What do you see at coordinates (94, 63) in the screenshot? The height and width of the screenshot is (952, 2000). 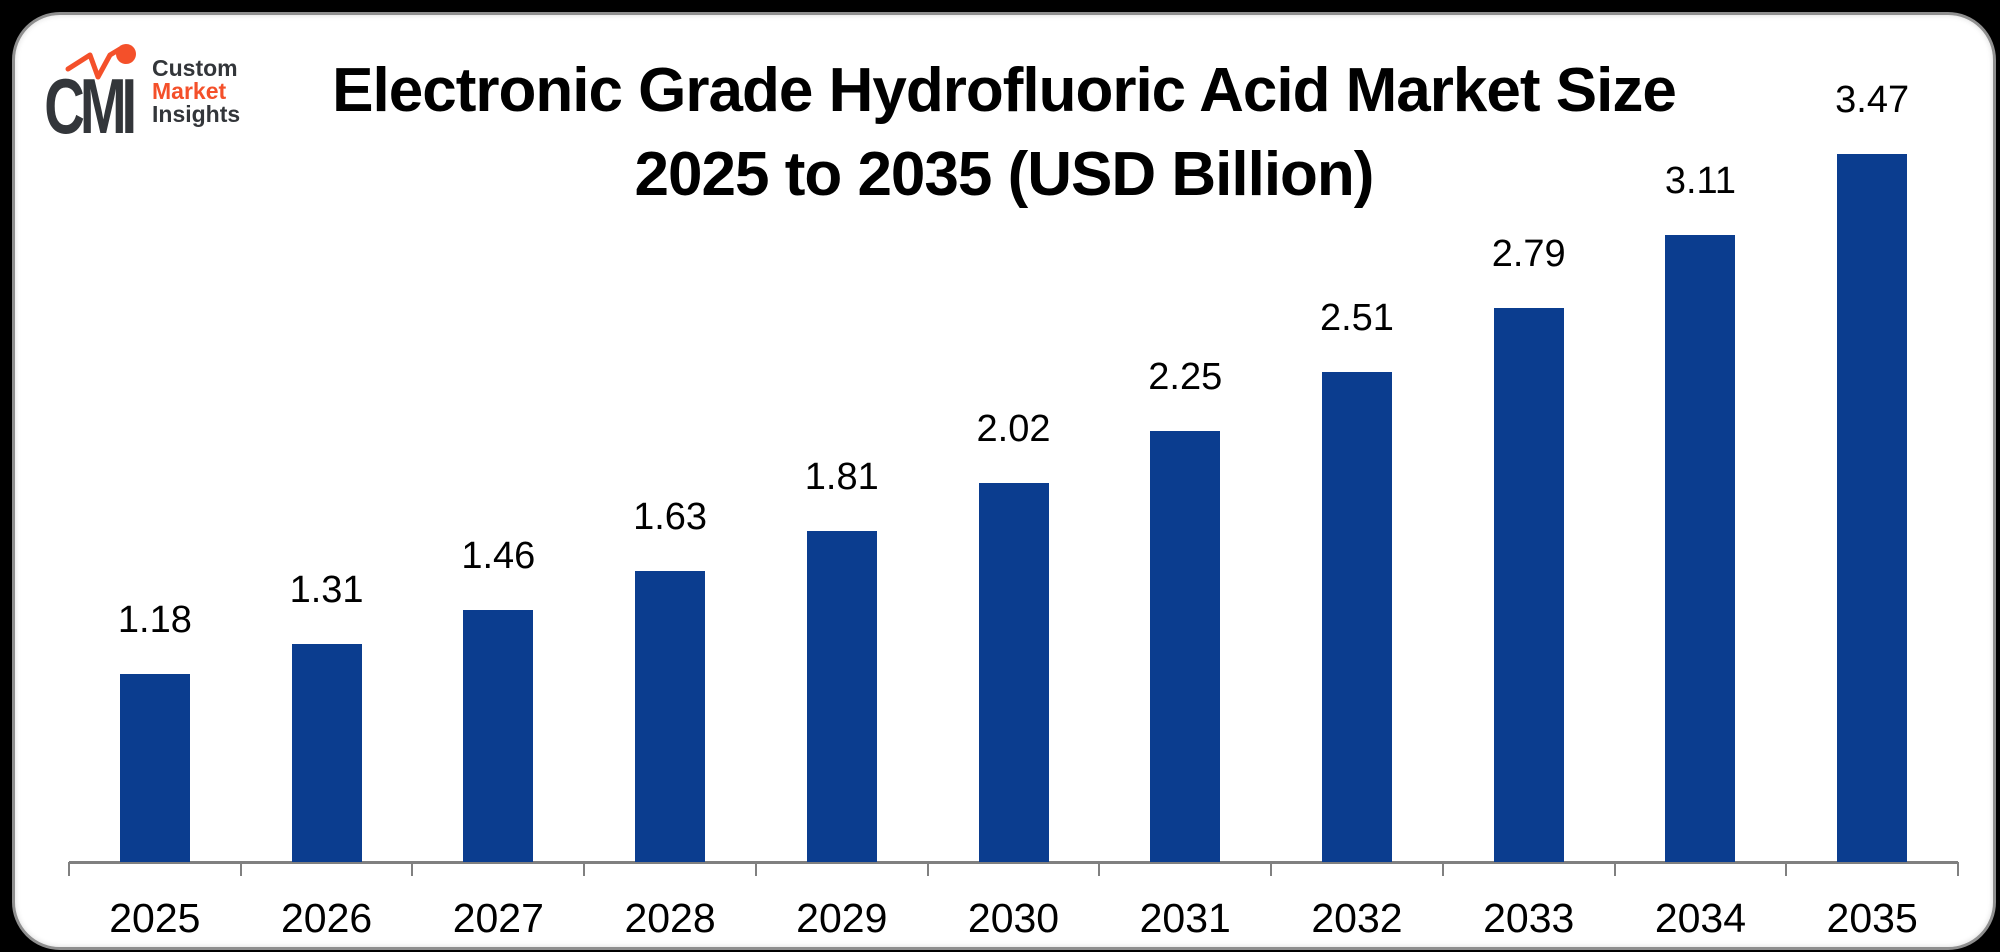 I see `logo-pulse-line-icon` at bounding box center [94, 63].